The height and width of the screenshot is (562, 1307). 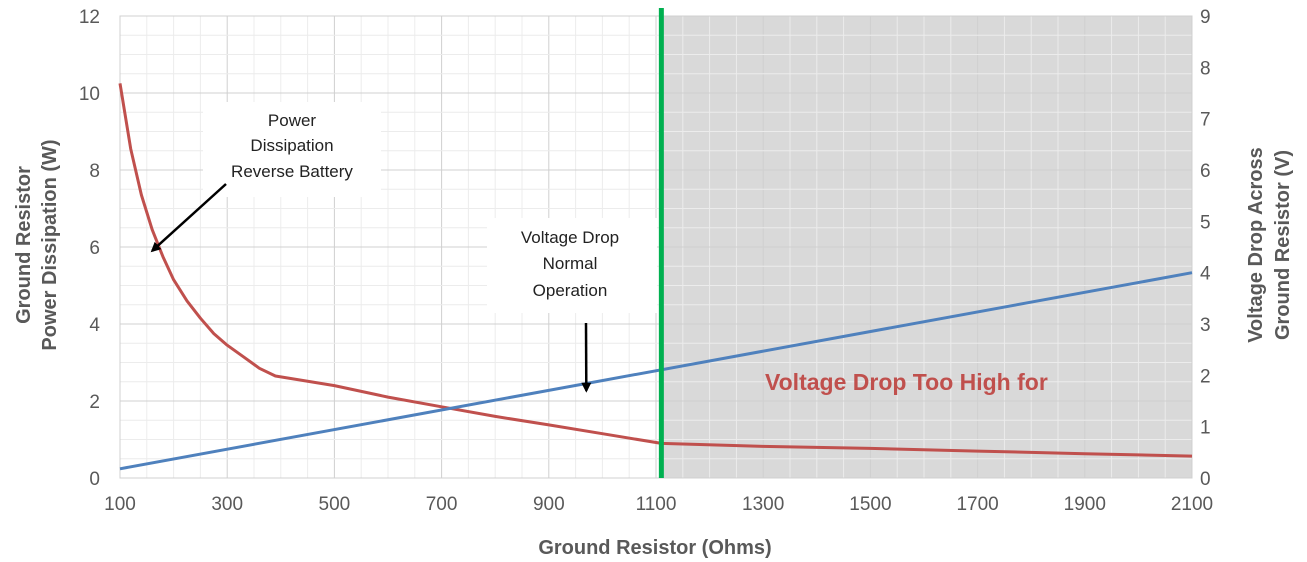 What do you see at coordinates (94, 325) in the screenshot?
I see `y-left-tick-label: 4` at bounding box center [94, 325].